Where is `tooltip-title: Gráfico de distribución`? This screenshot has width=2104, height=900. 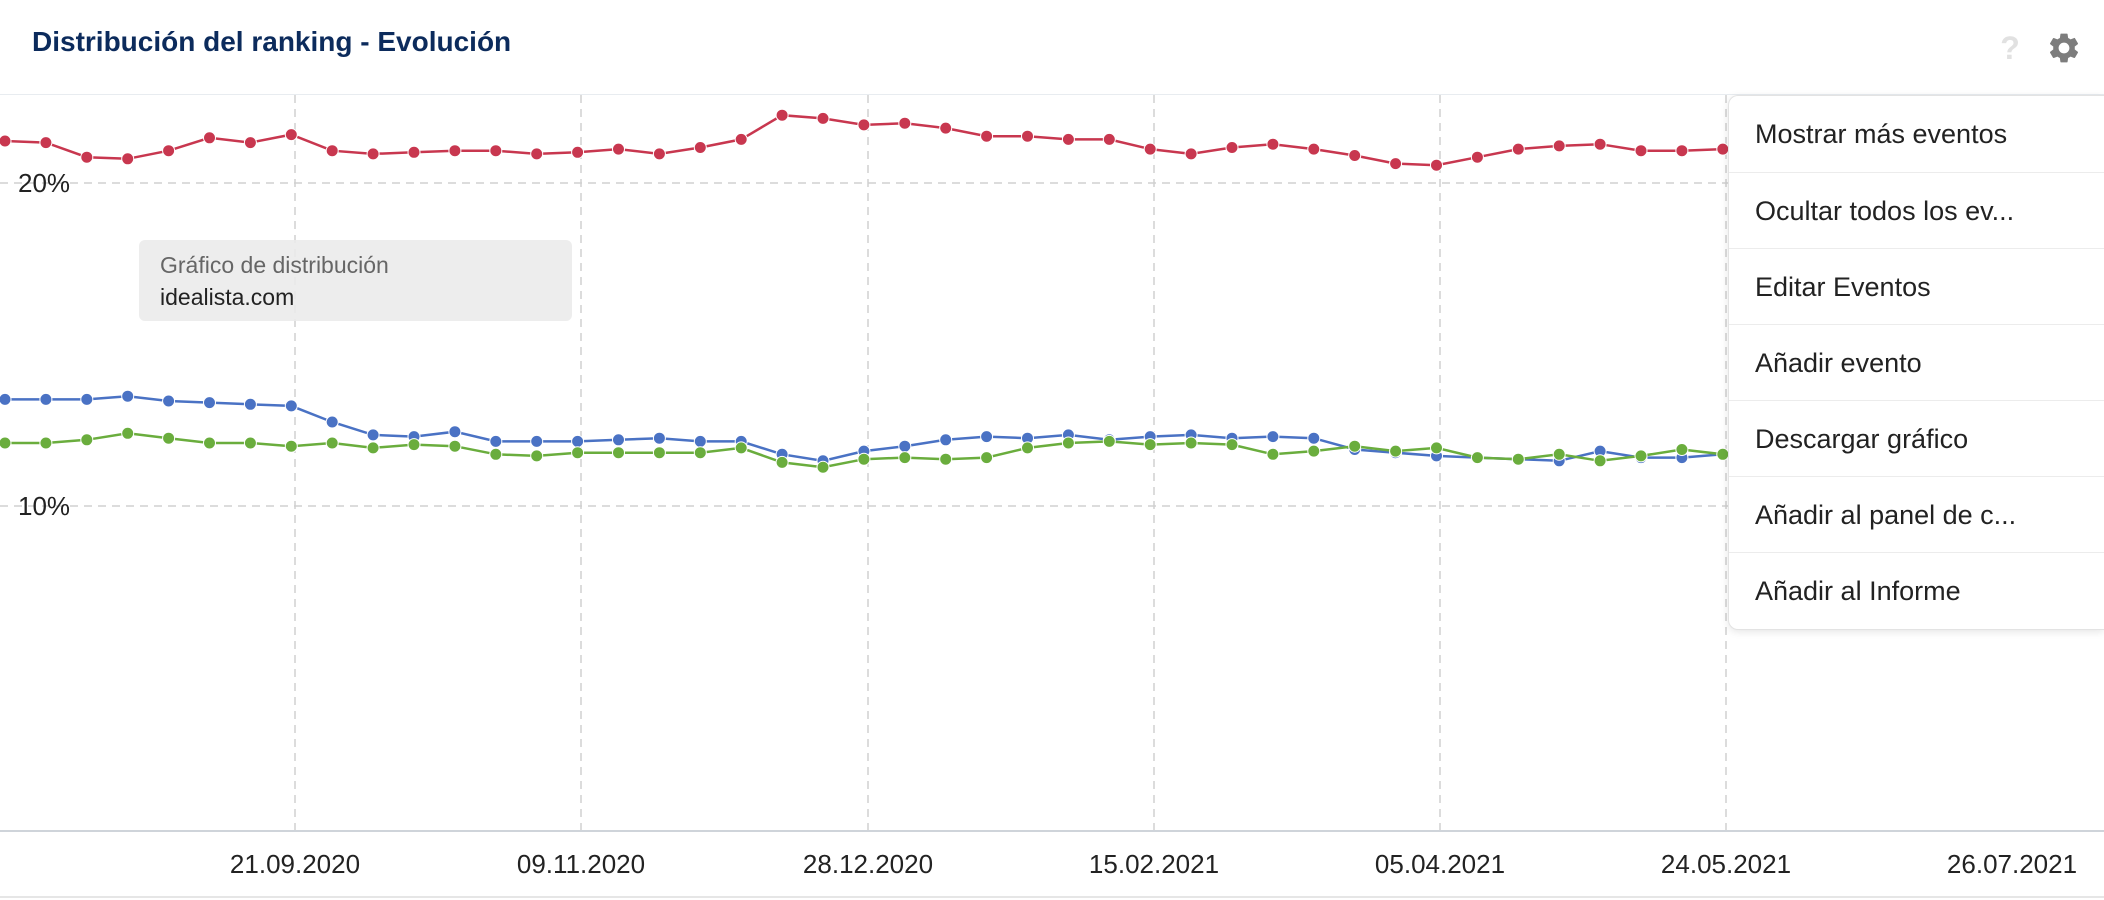 tooltip-title: Gráfico de distribución is located at coordinates (274, 265).